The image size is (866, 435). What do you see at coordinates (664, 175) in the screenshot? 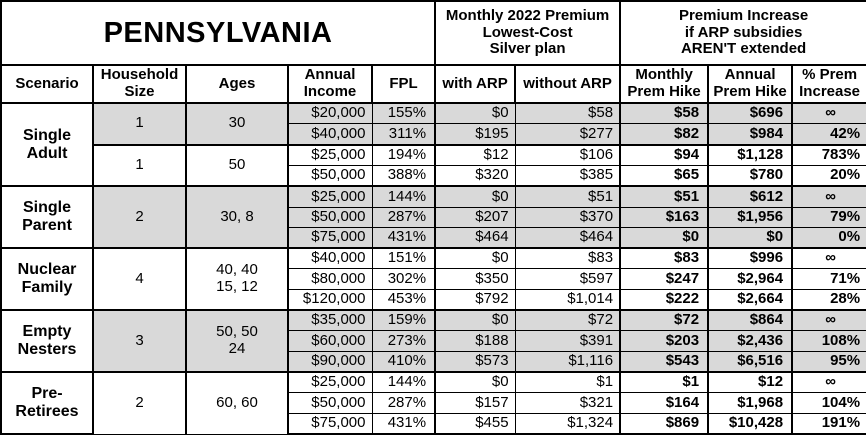
I see `cell-monthly-prem-hike: $65` at bounding box center [664, 175].